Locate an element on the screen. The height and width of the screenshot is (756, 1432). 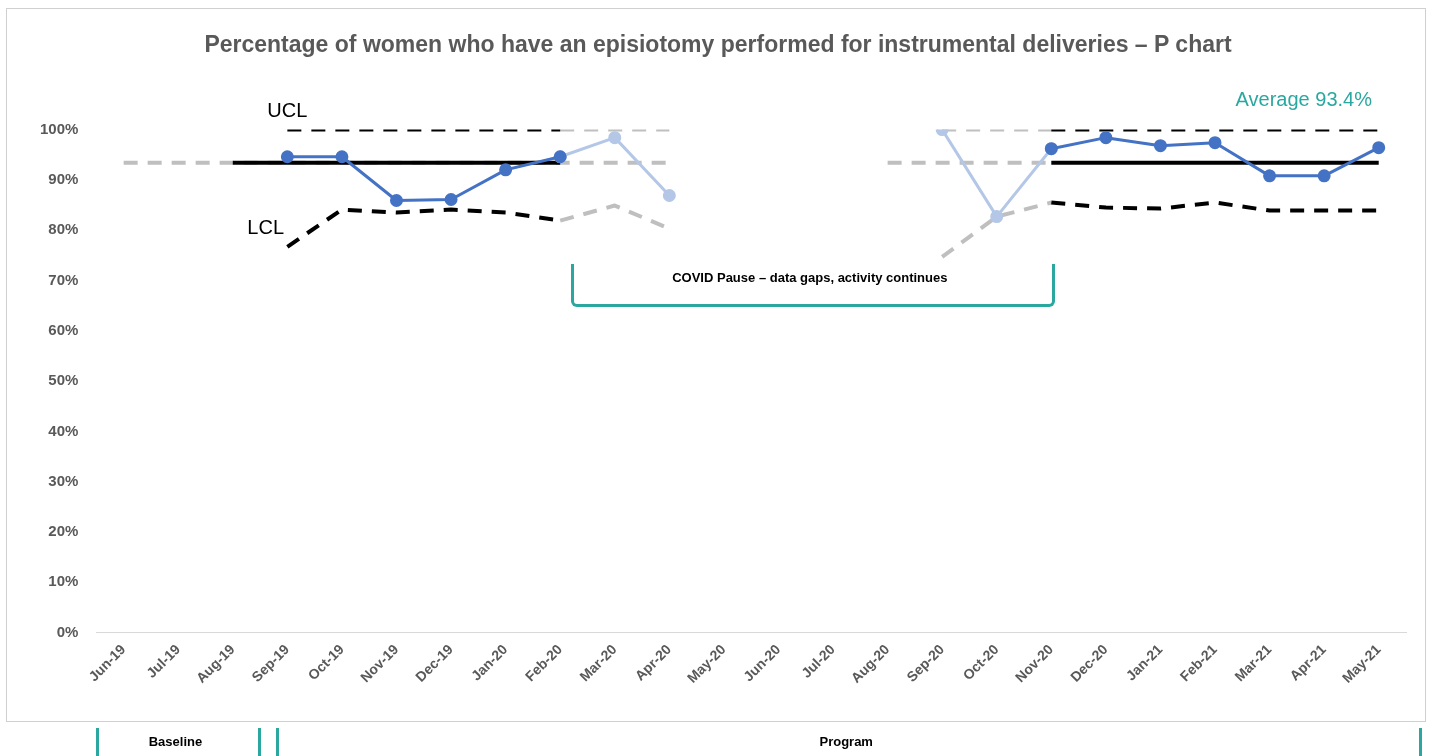
y-tick-label: 10% is located at coordinates (63, 581).